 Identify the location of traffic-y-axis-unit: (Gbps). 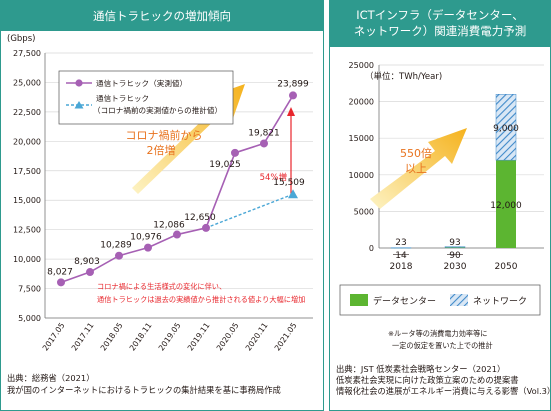
(21, 39).